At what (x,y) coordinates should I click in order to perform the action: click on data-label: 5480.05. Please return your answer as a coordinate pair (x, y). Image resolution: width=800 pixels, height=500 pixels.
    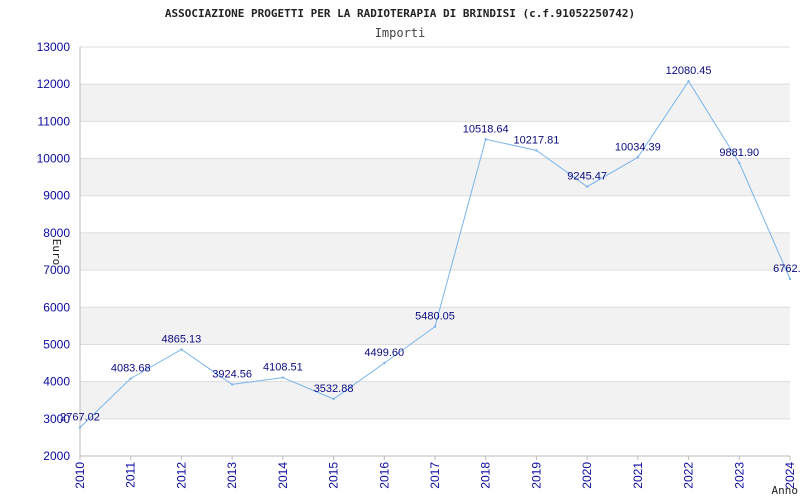
    Looking at the image, I should click on (435, 317).